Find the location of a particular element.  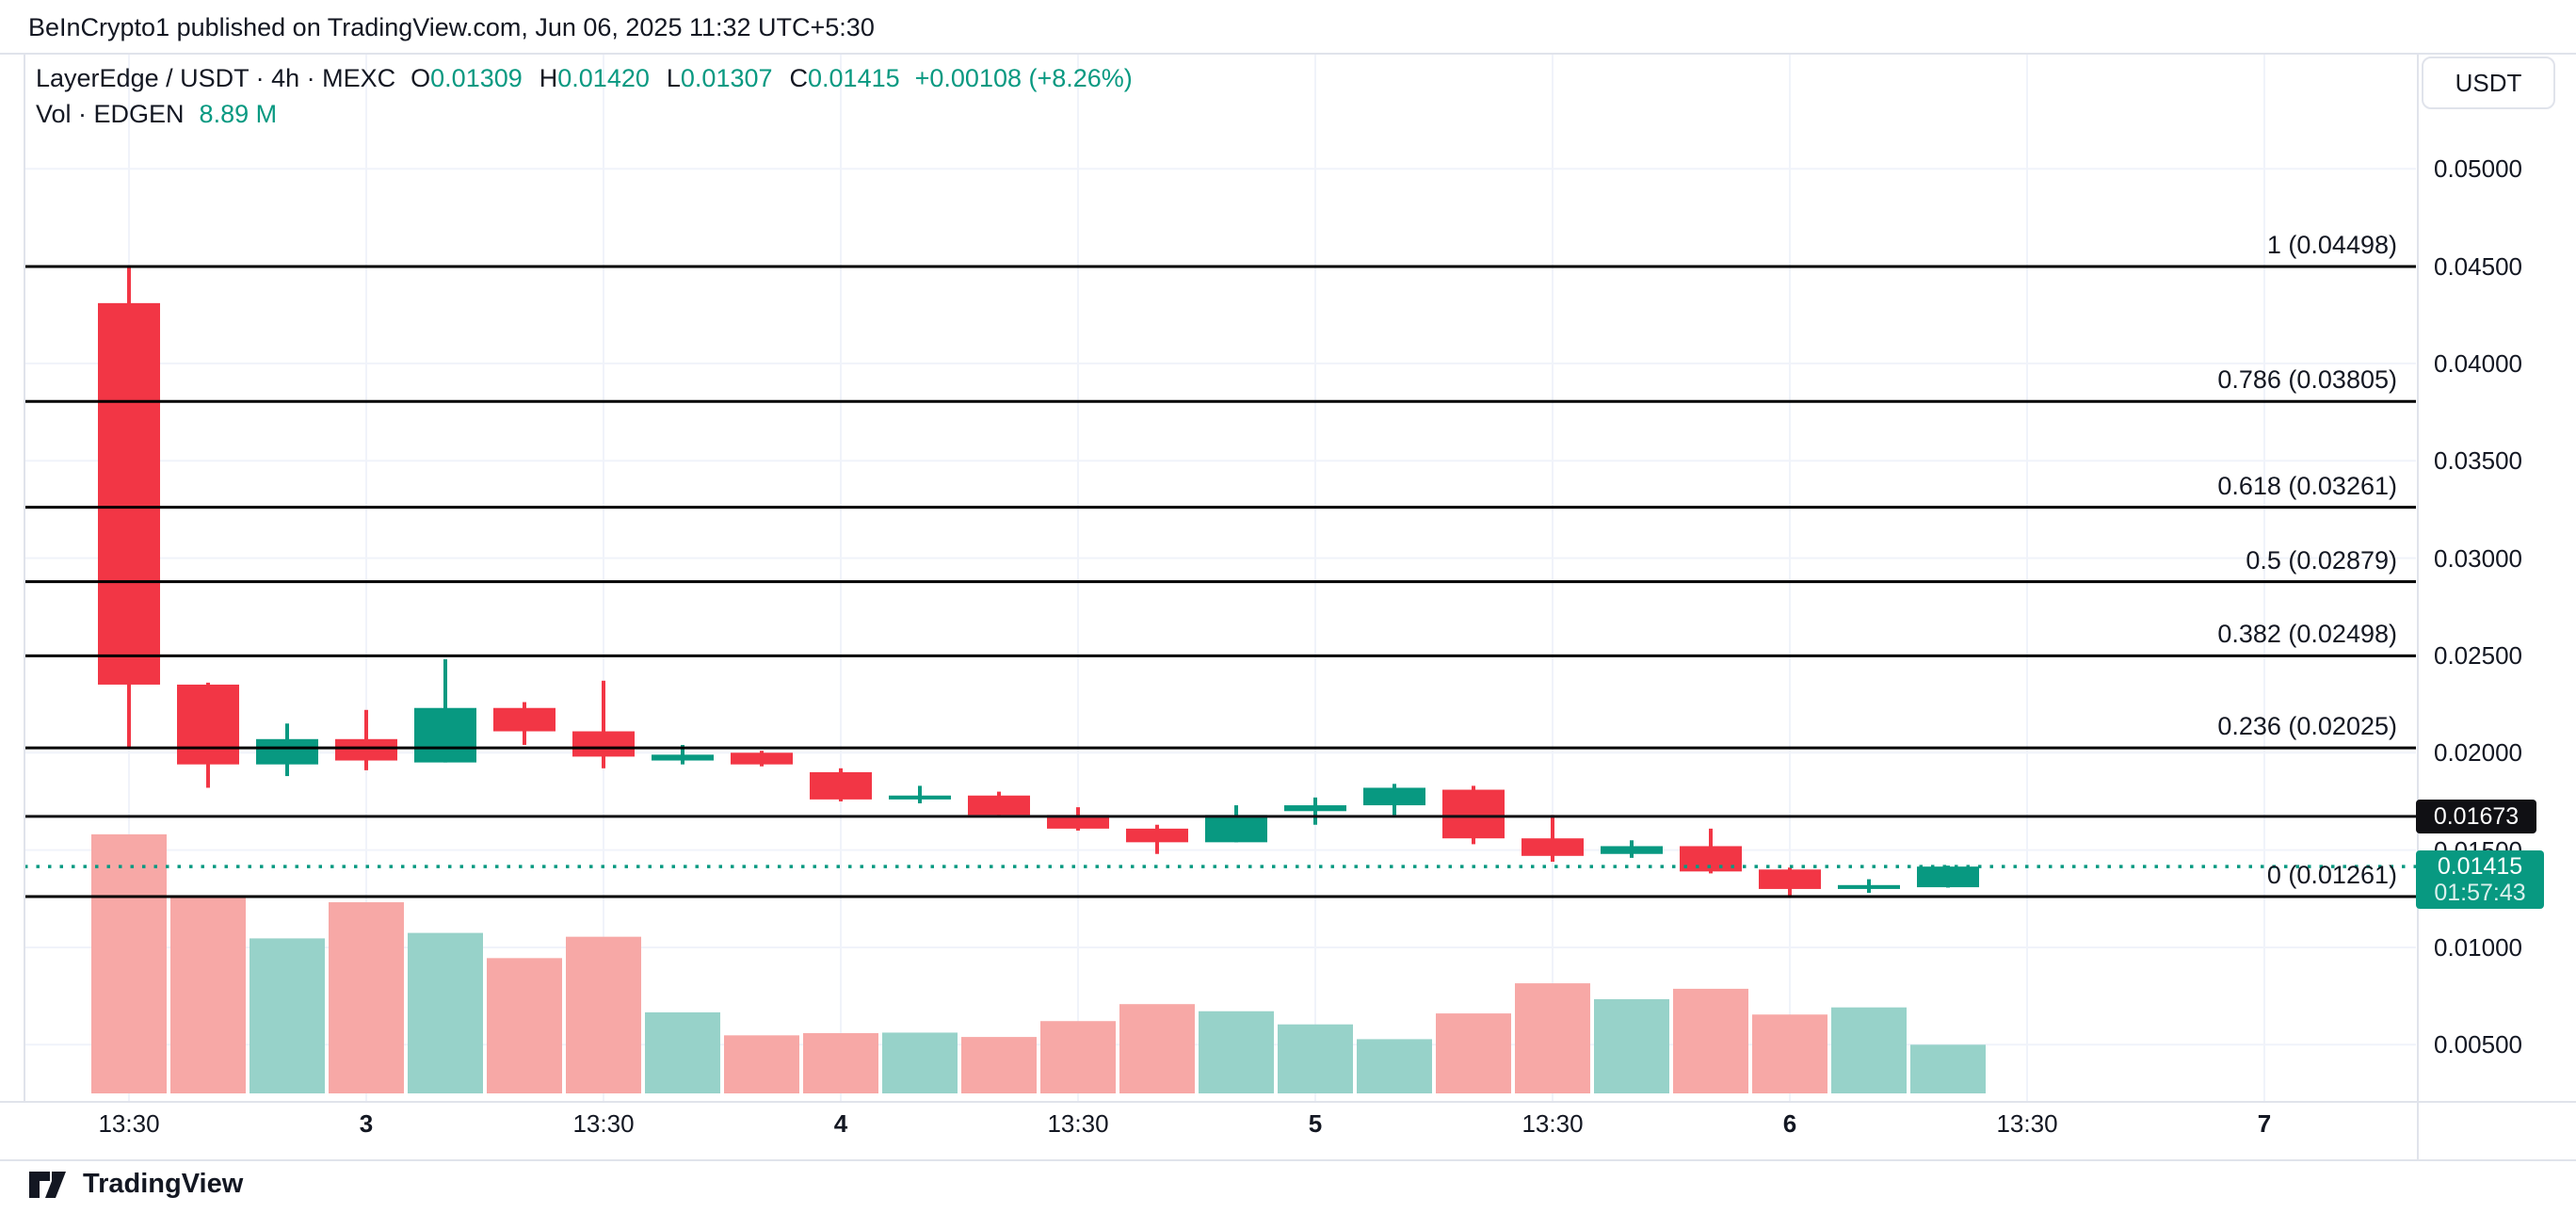

price-tick-label: 0.00500 is located at coordinates (2478, 1044).